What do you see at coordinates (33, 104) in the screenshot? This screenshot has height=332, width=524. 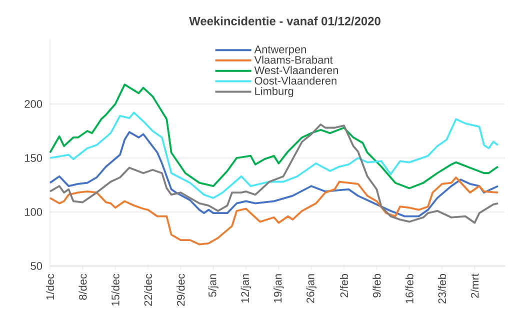 I see `y-tick-label: 200` at bounding box center [33, 104].